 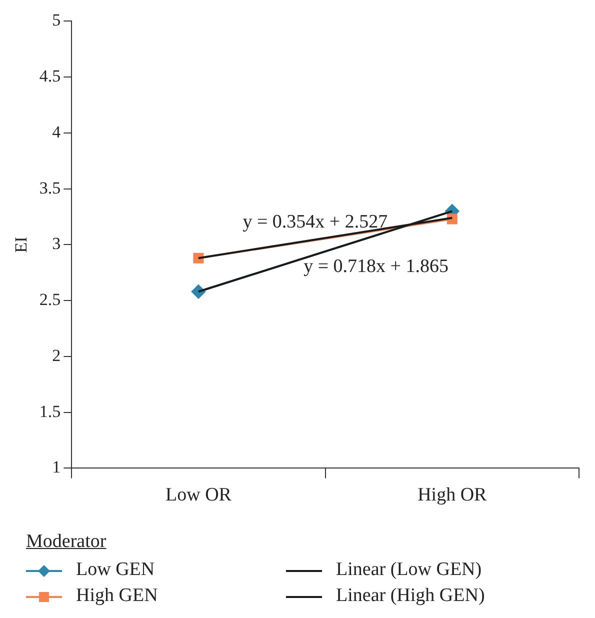 I want to click on y-tick-label: 3, so click(x=56, y=244).